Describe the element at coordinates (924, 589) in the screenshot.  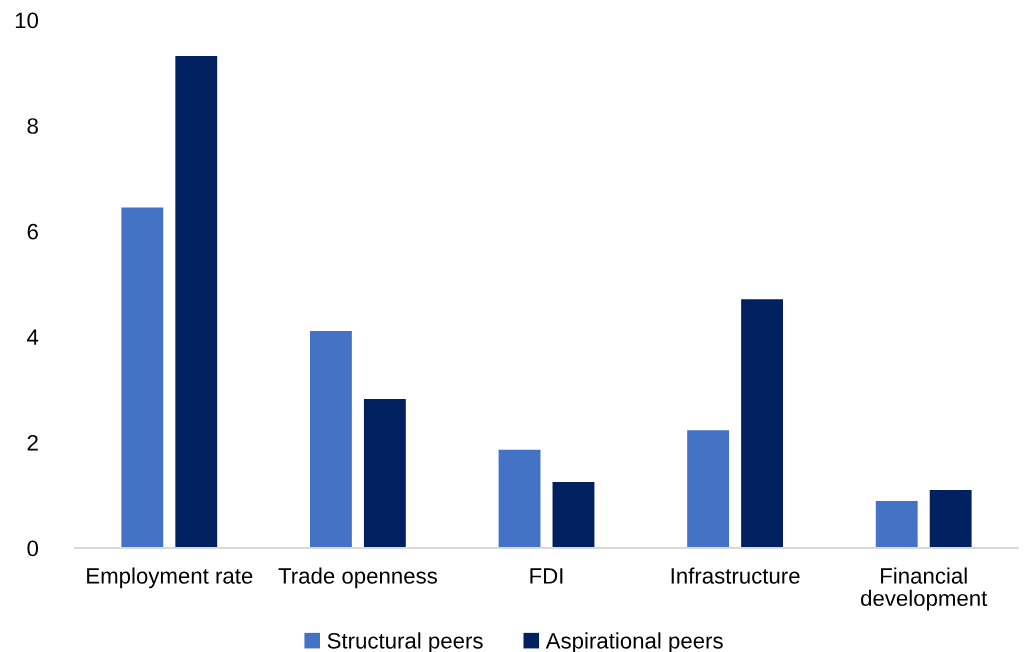
I see `x-tick-label: Financial development` at that location.